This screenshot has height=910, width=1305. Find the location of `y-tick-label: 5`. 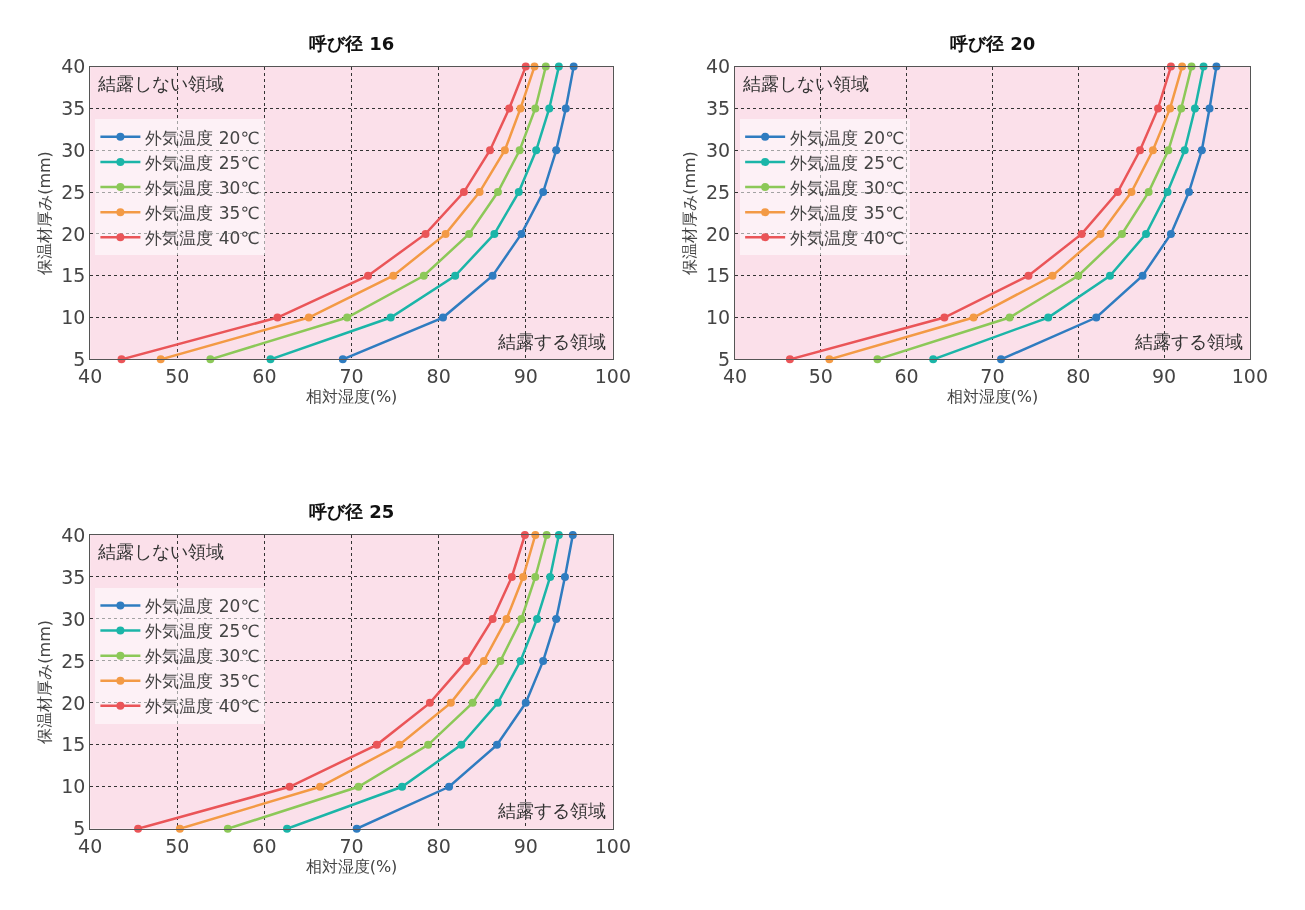

y-tick-label: 5 is located at coordinates (79, 828).